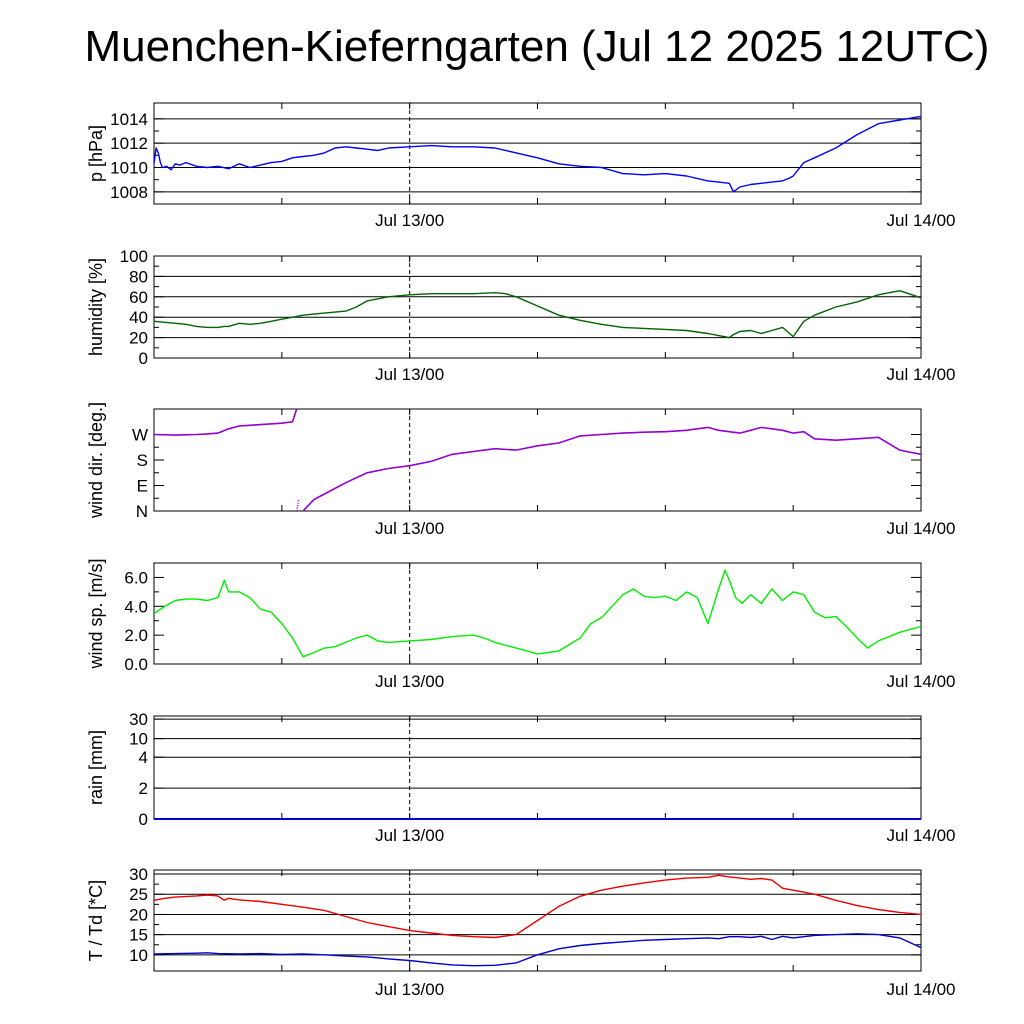  I want to click on ytick-label: 100, so click(134, 256).